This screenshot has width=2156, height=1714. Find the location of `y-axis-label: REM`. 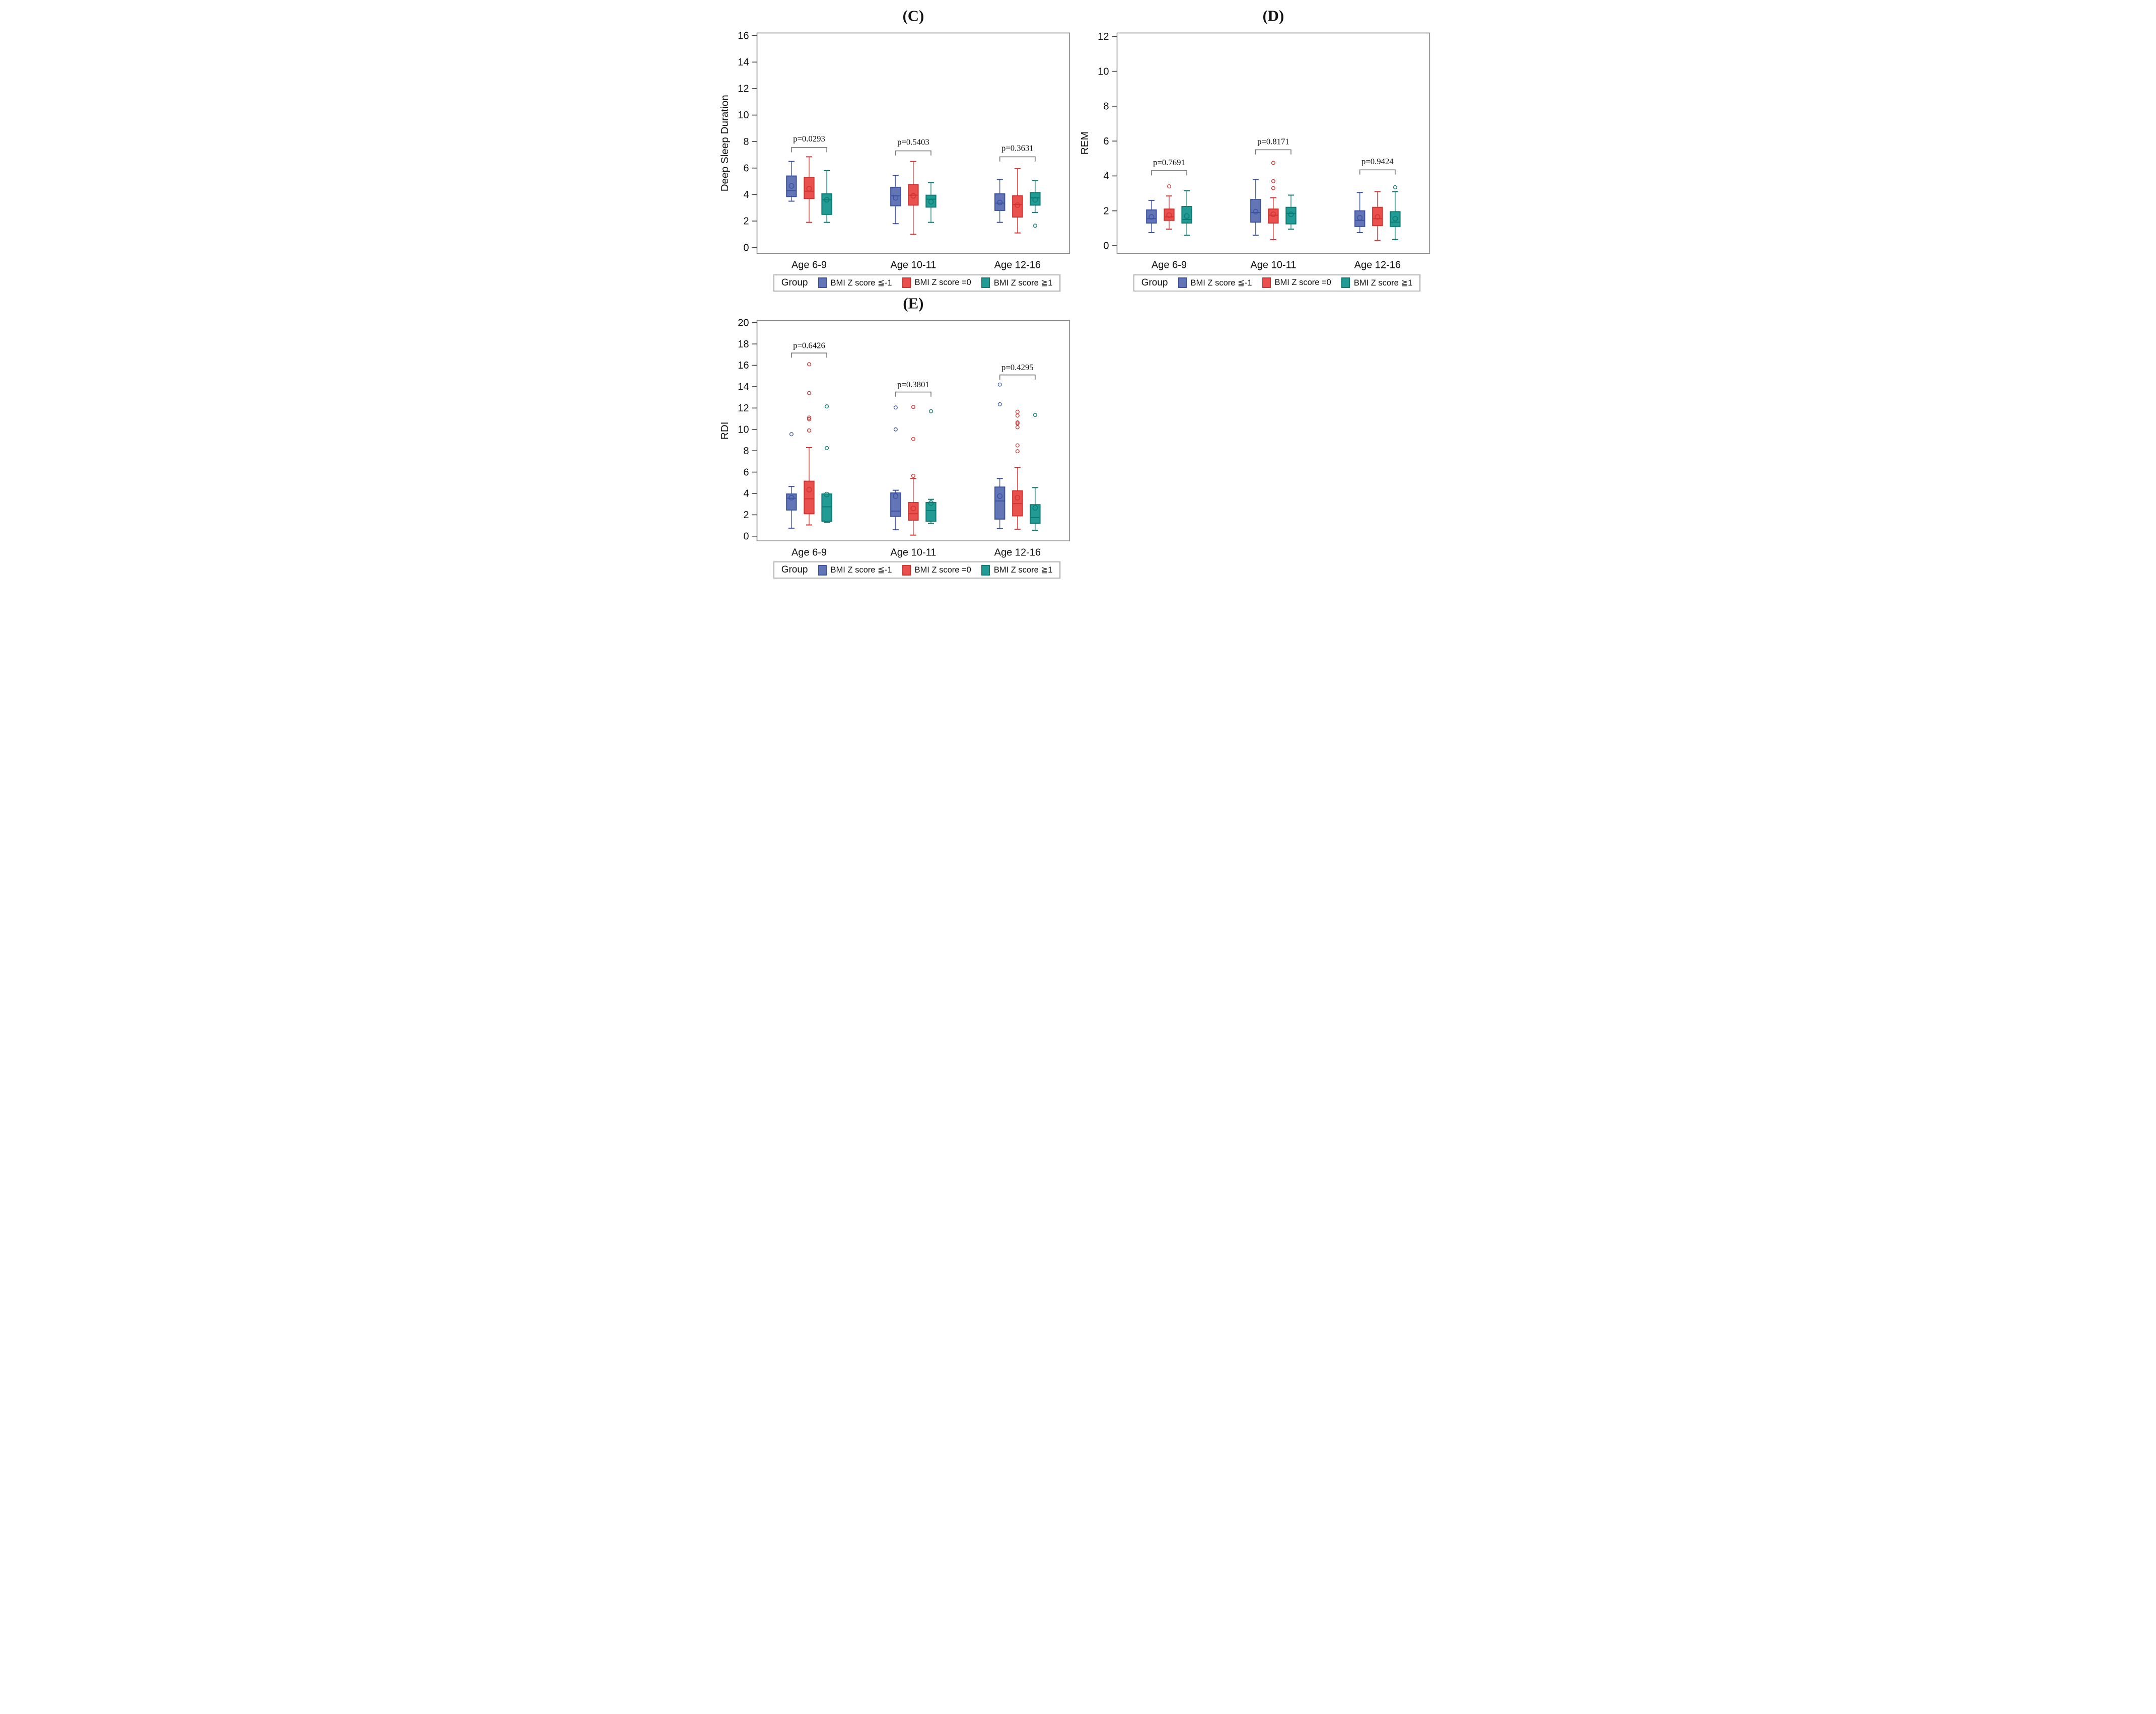

y-axis-label: REM is located at coordinates (1085, 143).